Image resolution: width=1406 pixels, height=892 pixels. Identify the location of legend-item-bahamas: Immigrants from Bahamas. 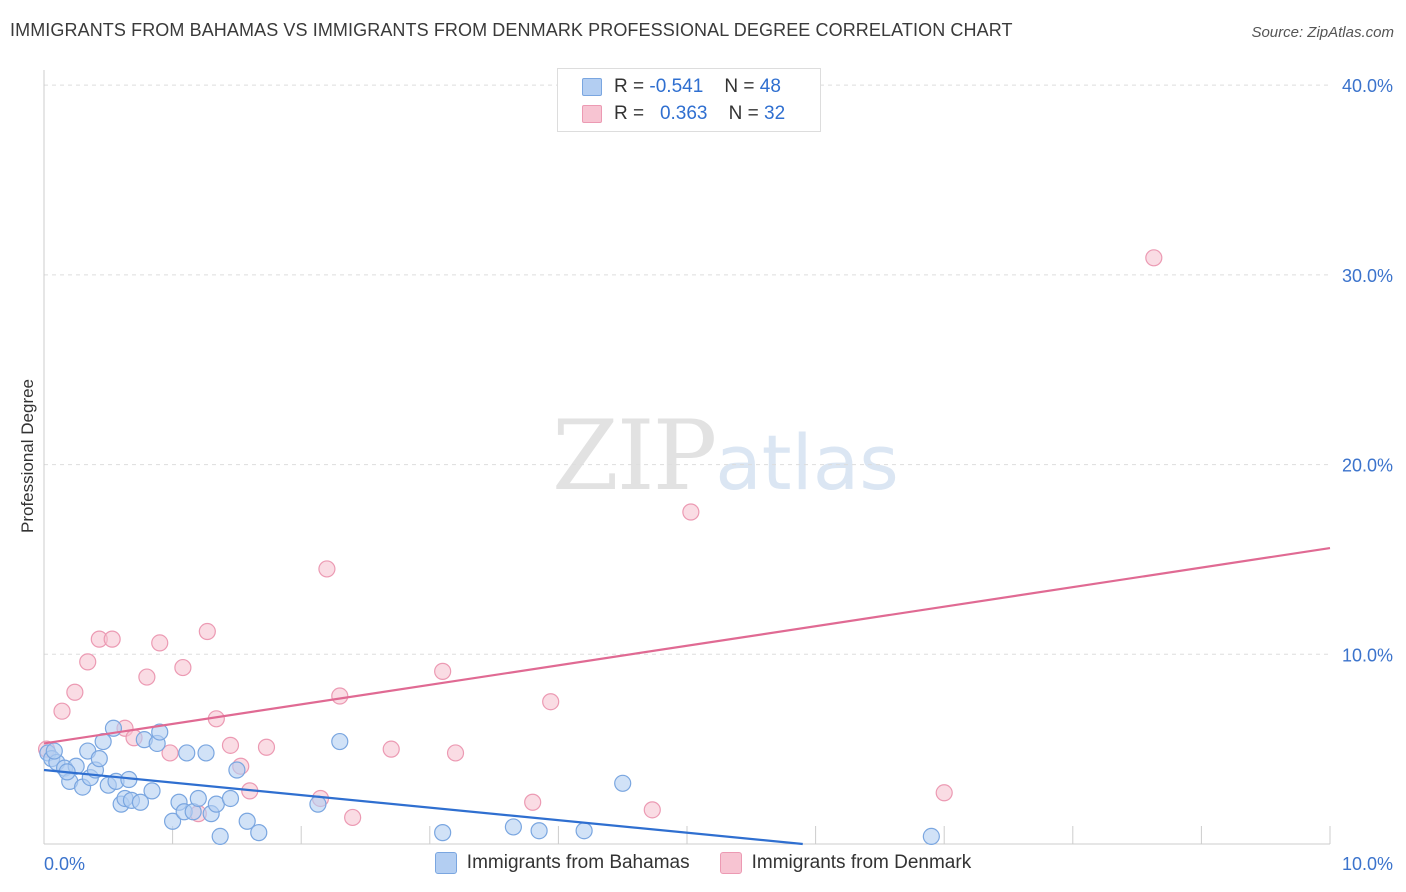
(562, 863).